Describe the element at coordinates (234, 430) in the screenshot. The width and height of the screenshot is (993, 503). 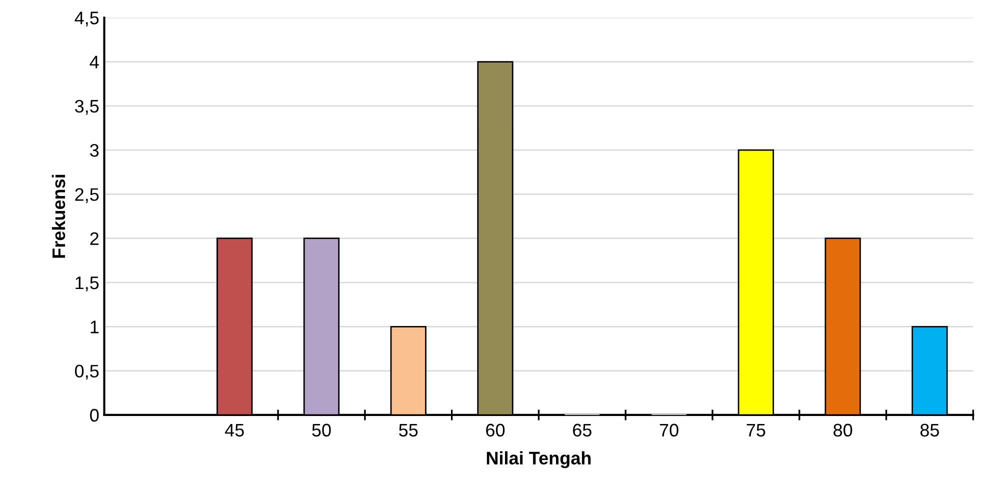
I see `x-tick-label: 45` at that location.